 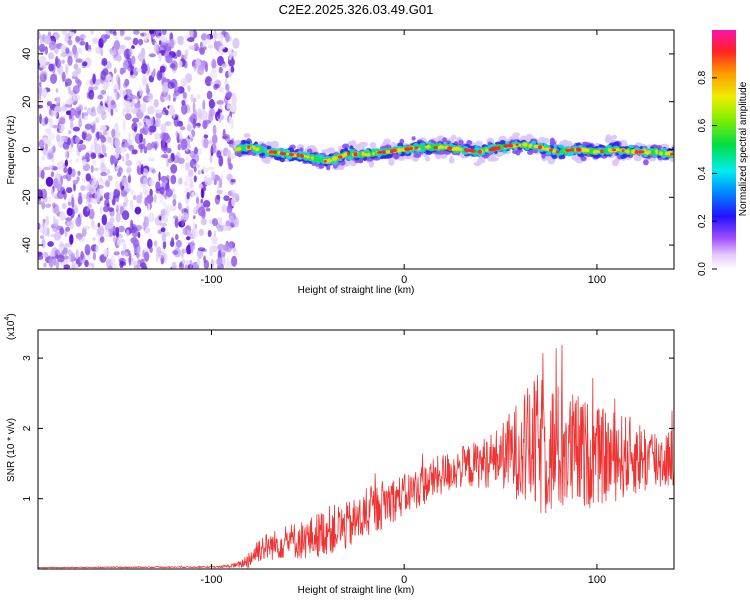 What do you see at coordinates (27, 149) in the screenshot?
I see `spectrogram-ytick-label: 0` at bounding box center [27, 149].